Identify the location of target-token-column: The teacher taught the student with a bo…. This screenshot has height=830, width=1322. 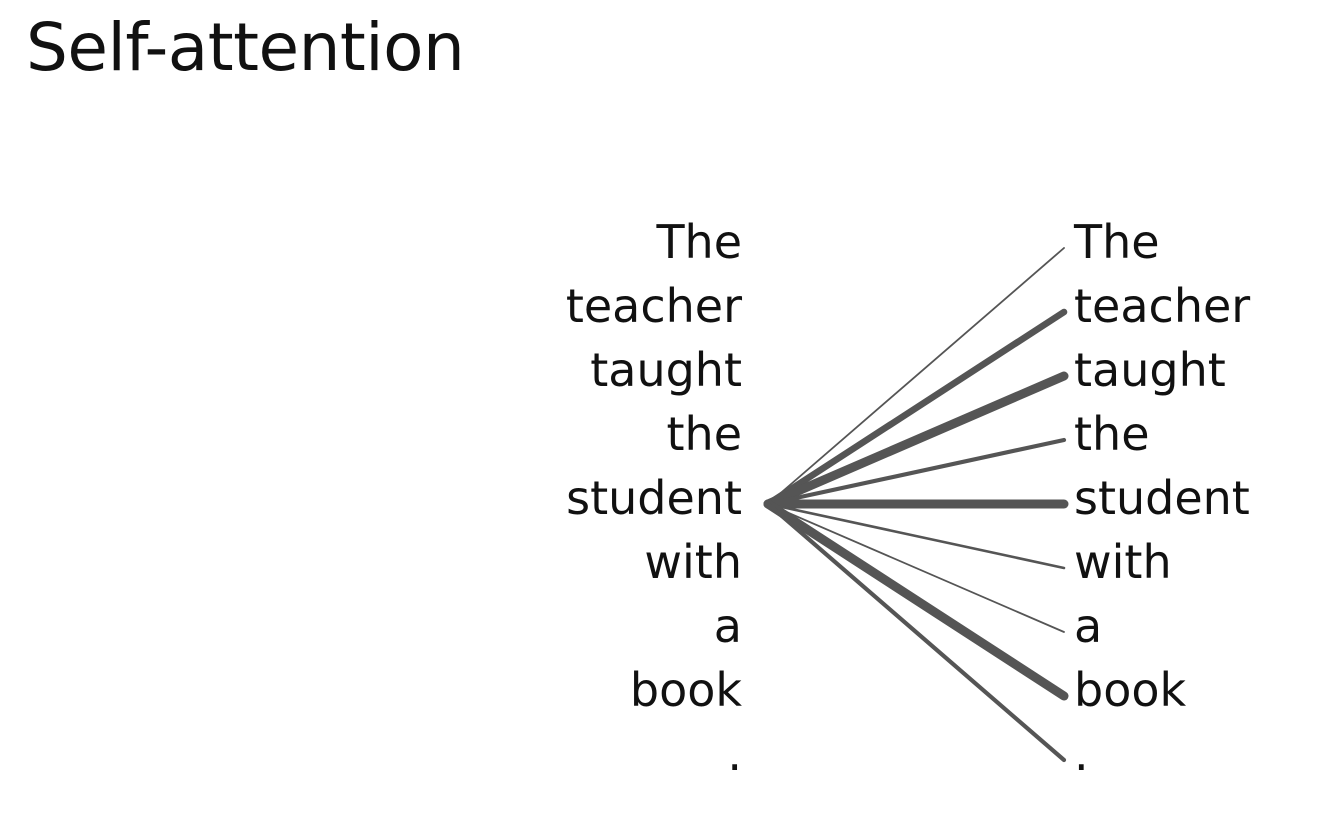
(1162, 498).